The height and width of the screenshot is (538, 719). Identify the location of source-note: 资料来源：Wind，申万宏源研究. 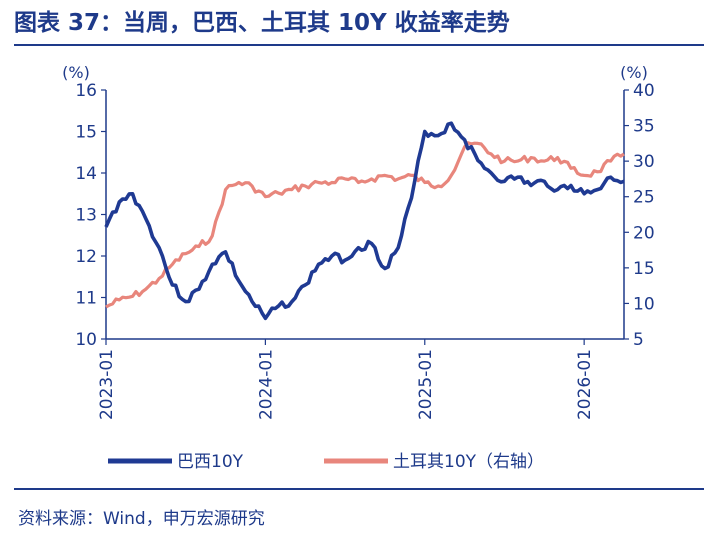
(141, 519).